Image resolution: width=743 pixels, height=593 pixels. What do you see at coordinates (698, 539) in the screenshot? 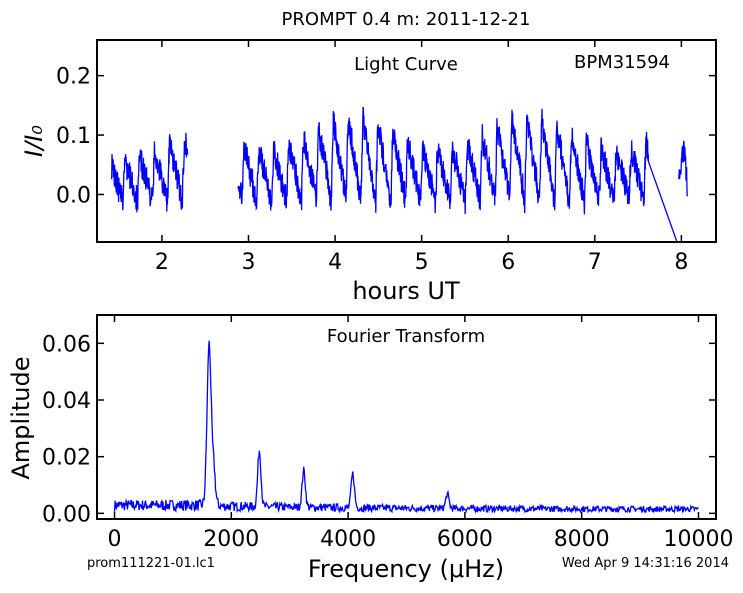
I see `fourier-xtick-label: 10000` at bounding box center [698, 539].